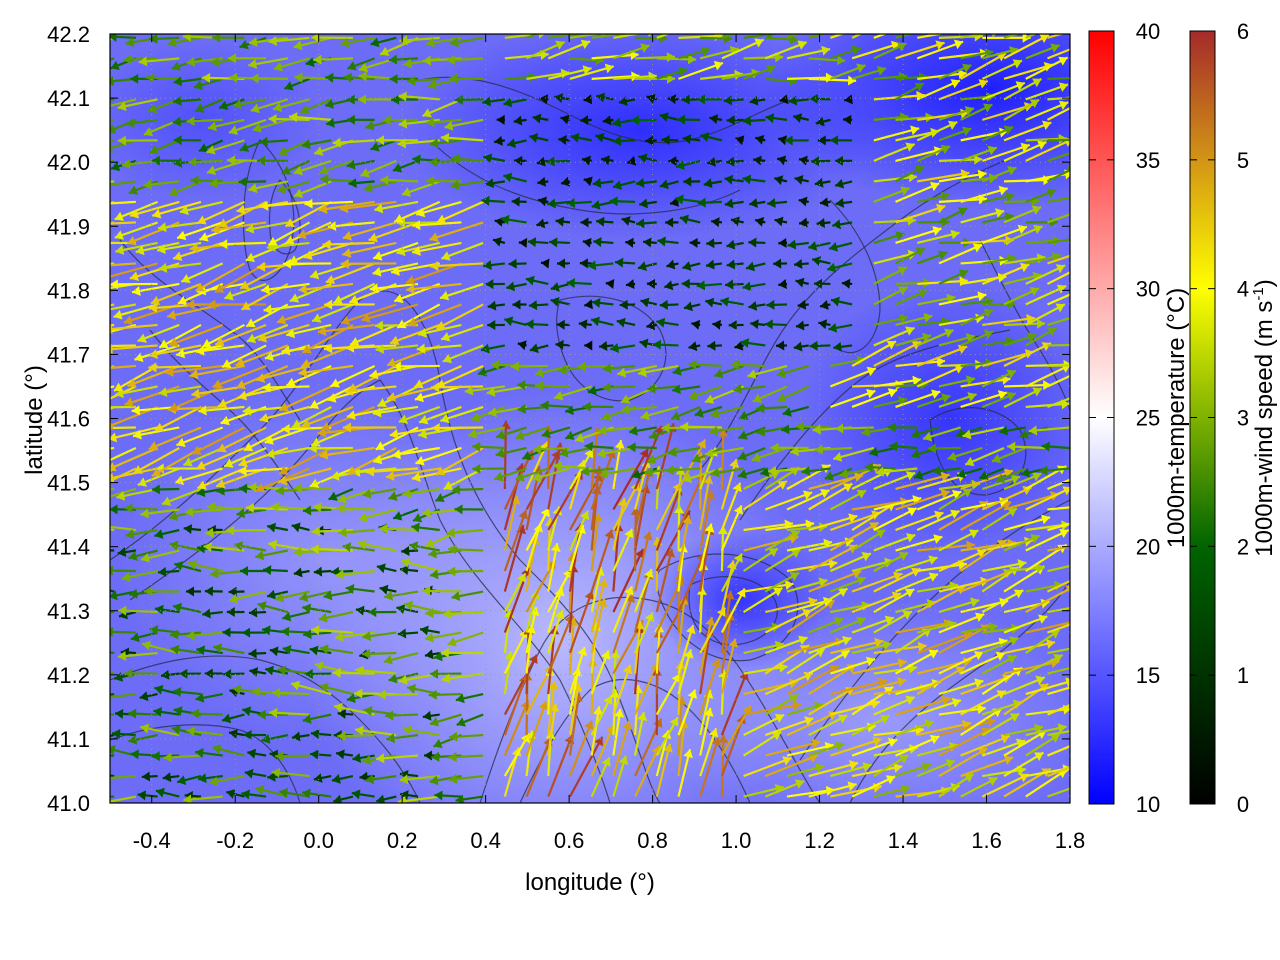 This screenshot has height=960, width=1280. Describe the element at coordinates (68, 483) in the screenshot. I see `y-tick-label: 41.5` at that location.